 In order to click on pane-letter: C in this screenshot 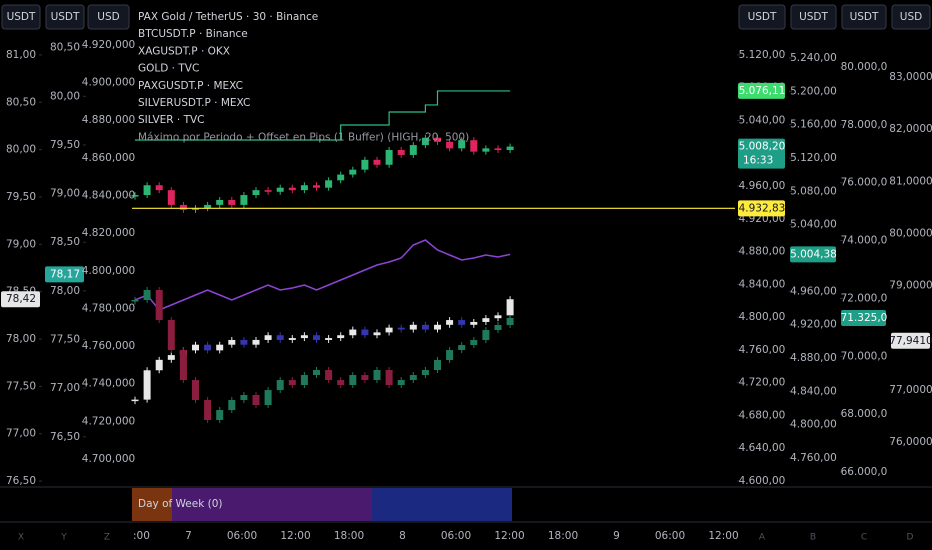, I will do `click(864, 538)`.